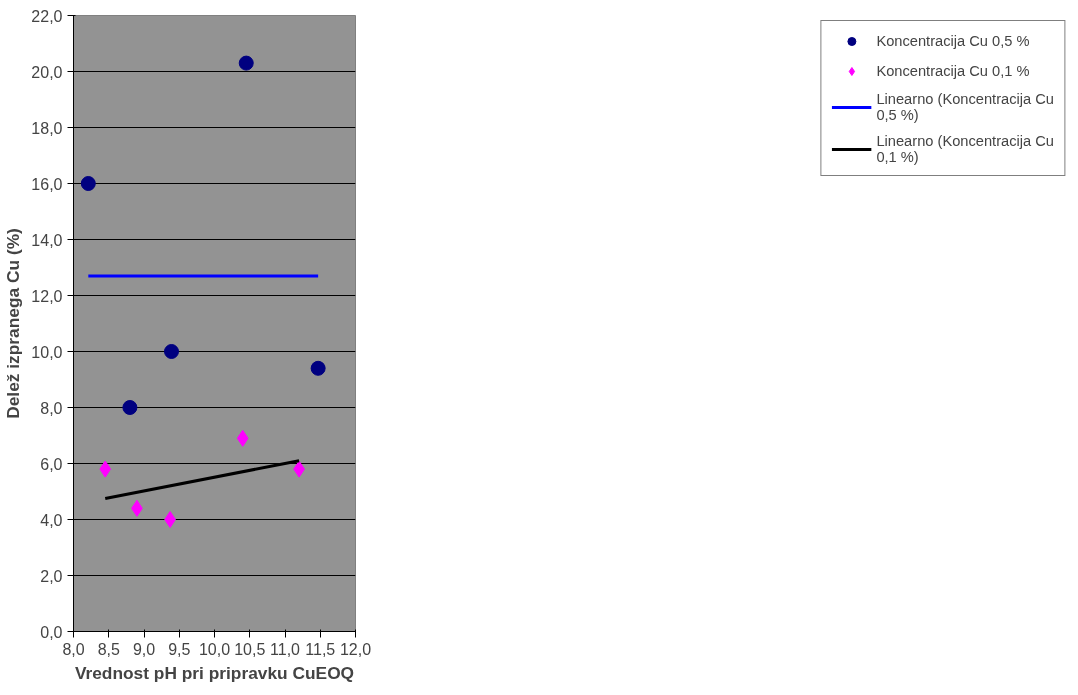 Image resolution: width=1078 pixels, height=695 pixels. Describe the element at coordinates (51, 576) in the screenshot. I see `y-tick-label: 2,0` at that location.